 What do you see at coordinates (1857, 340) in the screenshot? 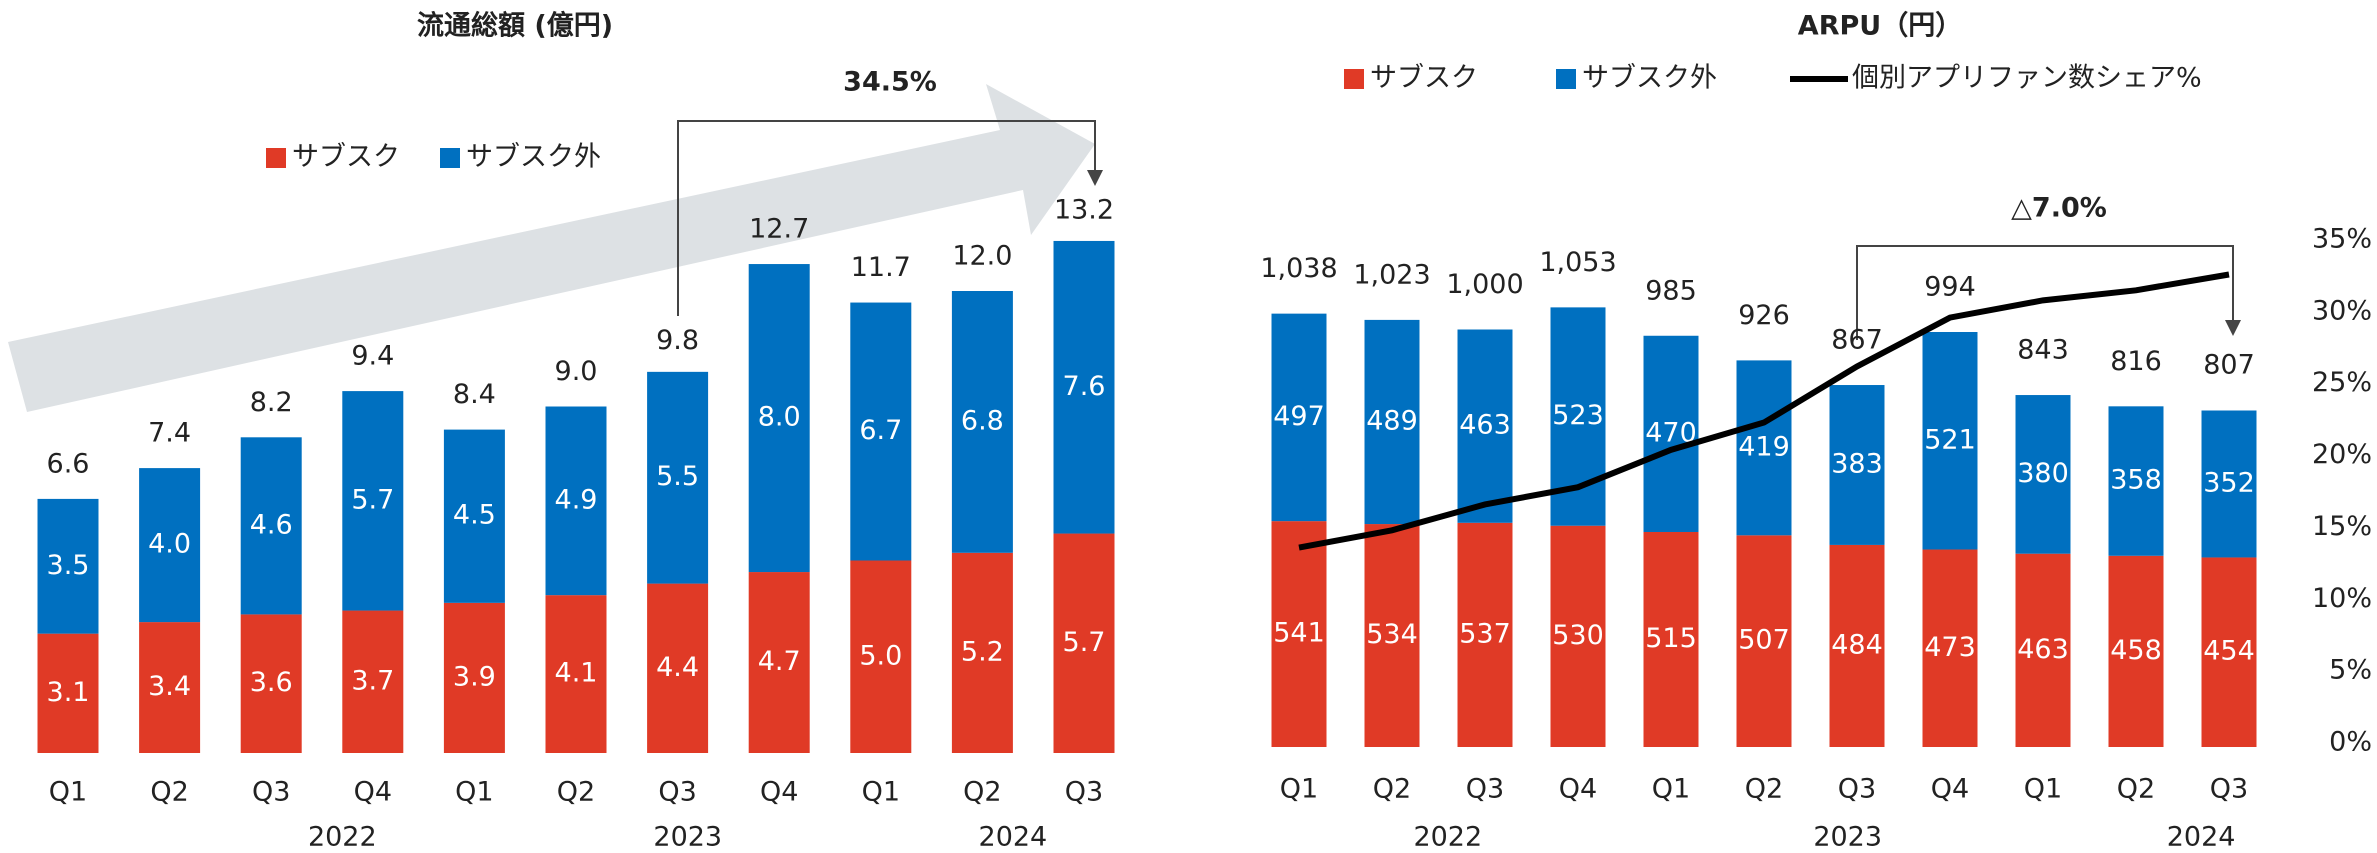
I see `total-label: 867` at bounding box center [1857, 340].